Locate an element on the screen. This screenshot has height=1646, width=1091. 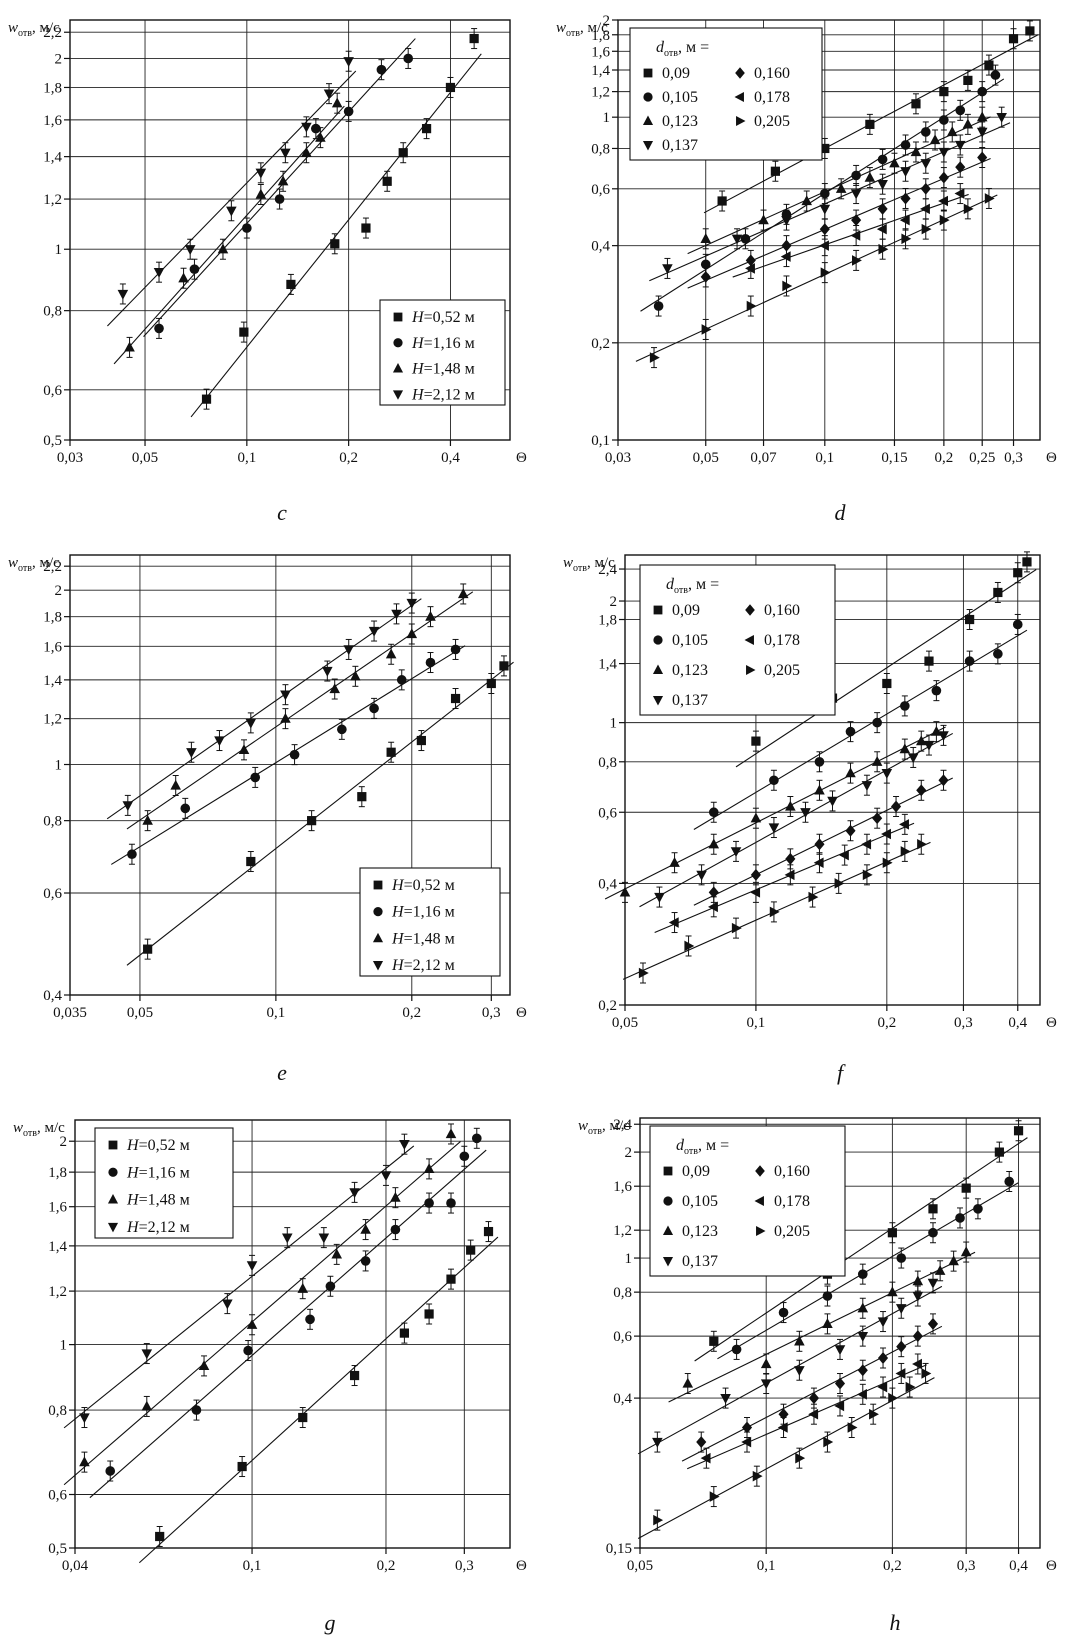
y-tick-label: 1,6 is located at coordinates (622, 1187).